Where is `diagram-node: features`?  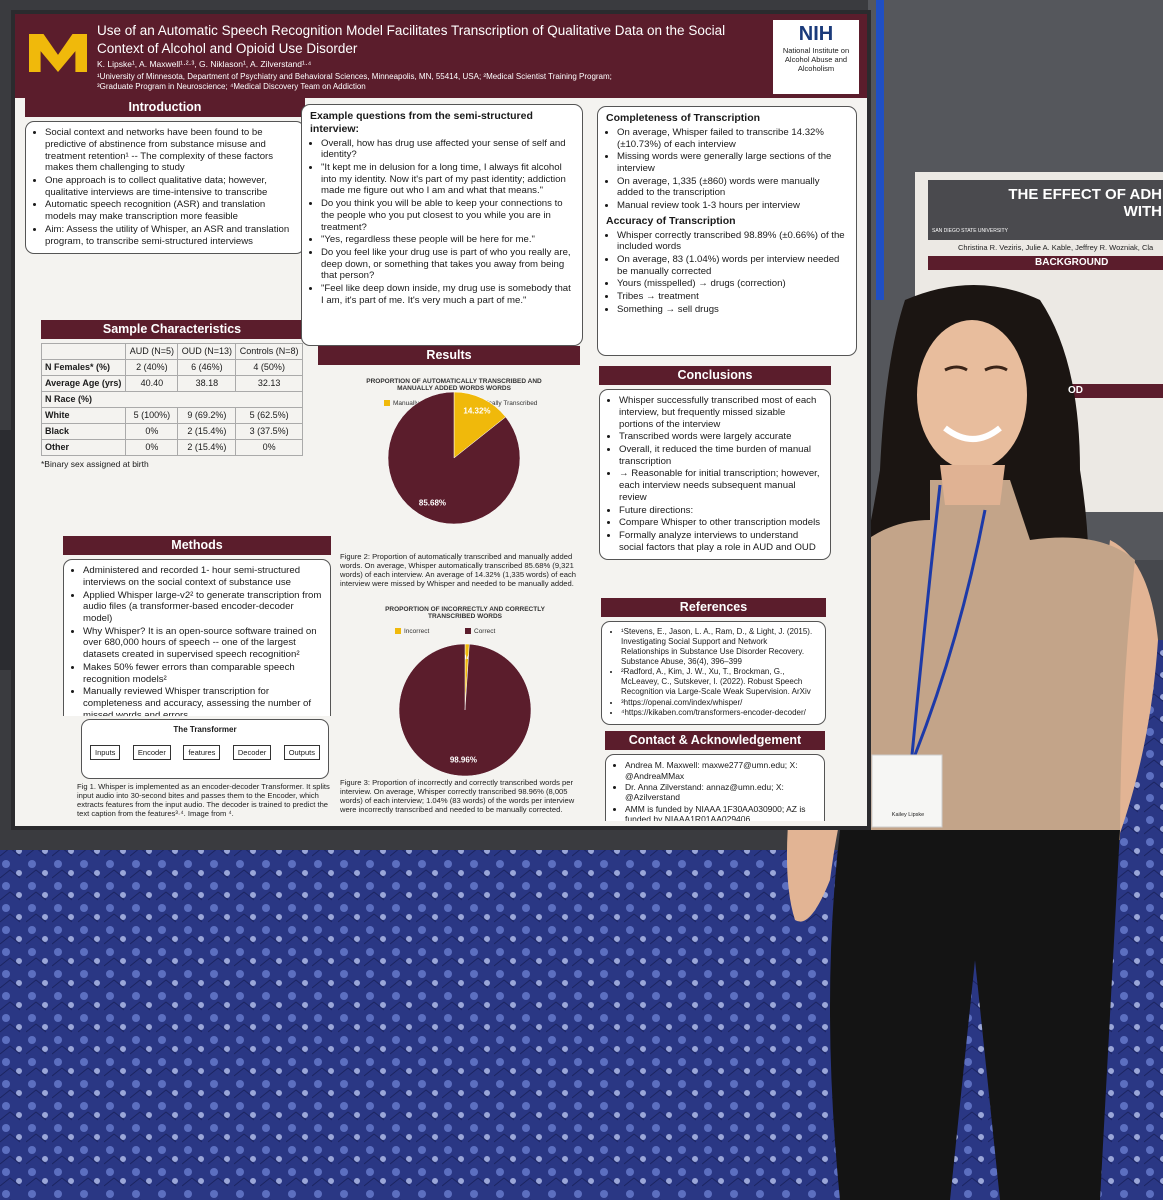 diagram-node: features is located at coordinates (202, 752).